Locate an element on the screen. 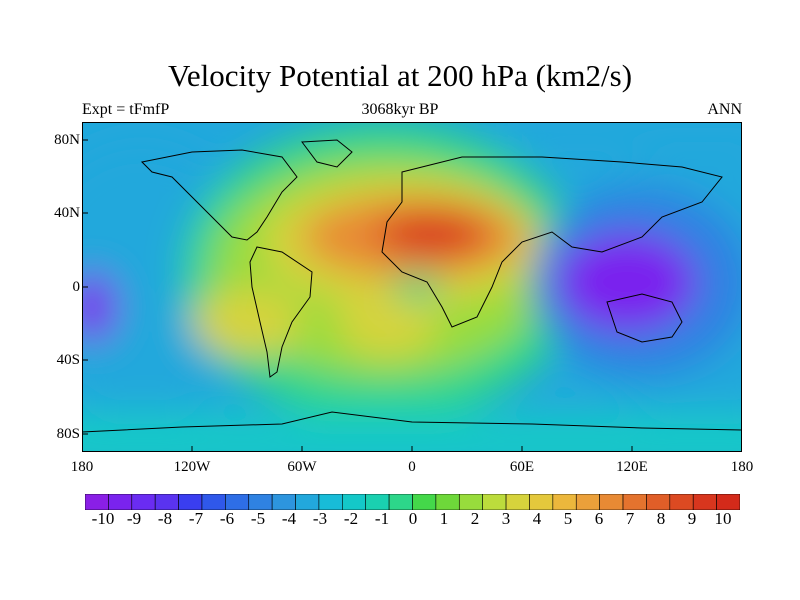 This screenshot has height=600, width=800. lat-tick-label: 40S is located at coordinates (68, 360).